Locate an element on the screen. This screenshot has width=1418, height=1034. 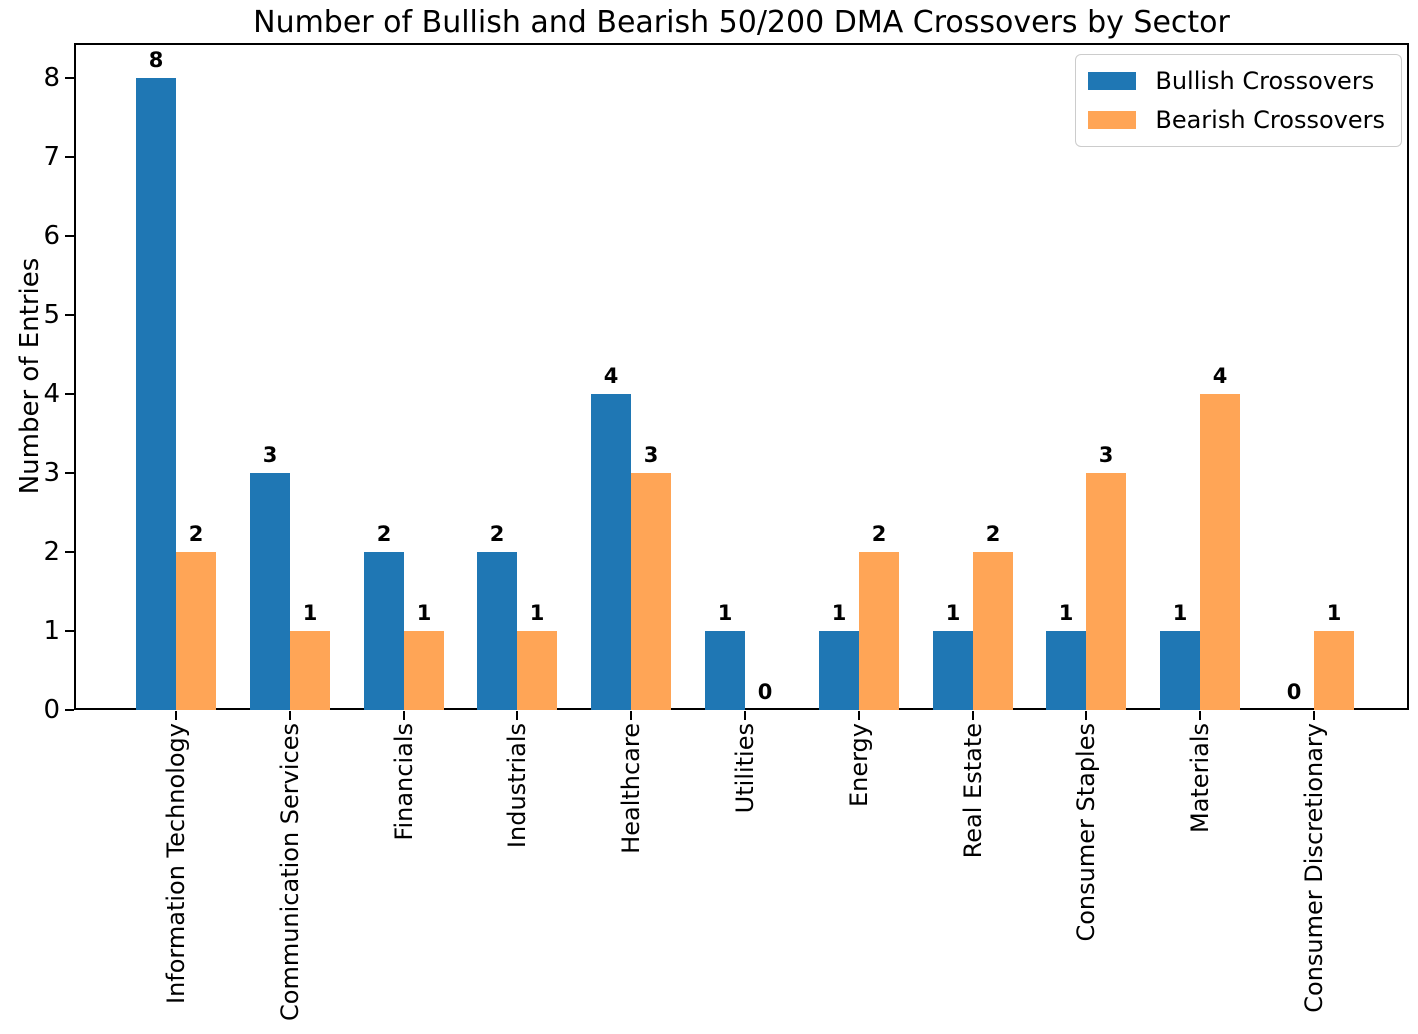
legend-label-bearish: Bearish Crossovers is located at coordinates (1270, 120).